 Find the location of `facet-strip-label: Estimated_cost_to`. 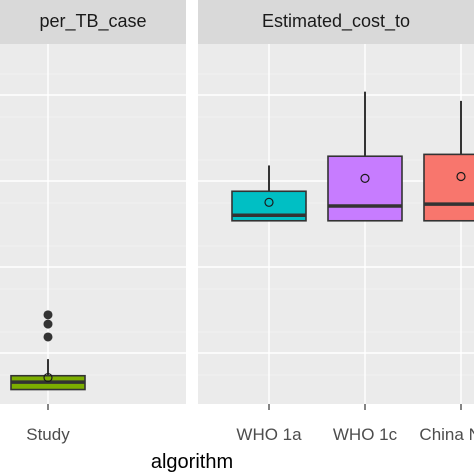

facet-strip-label: Estimated_cost_to is located at coordinates (336, 21).